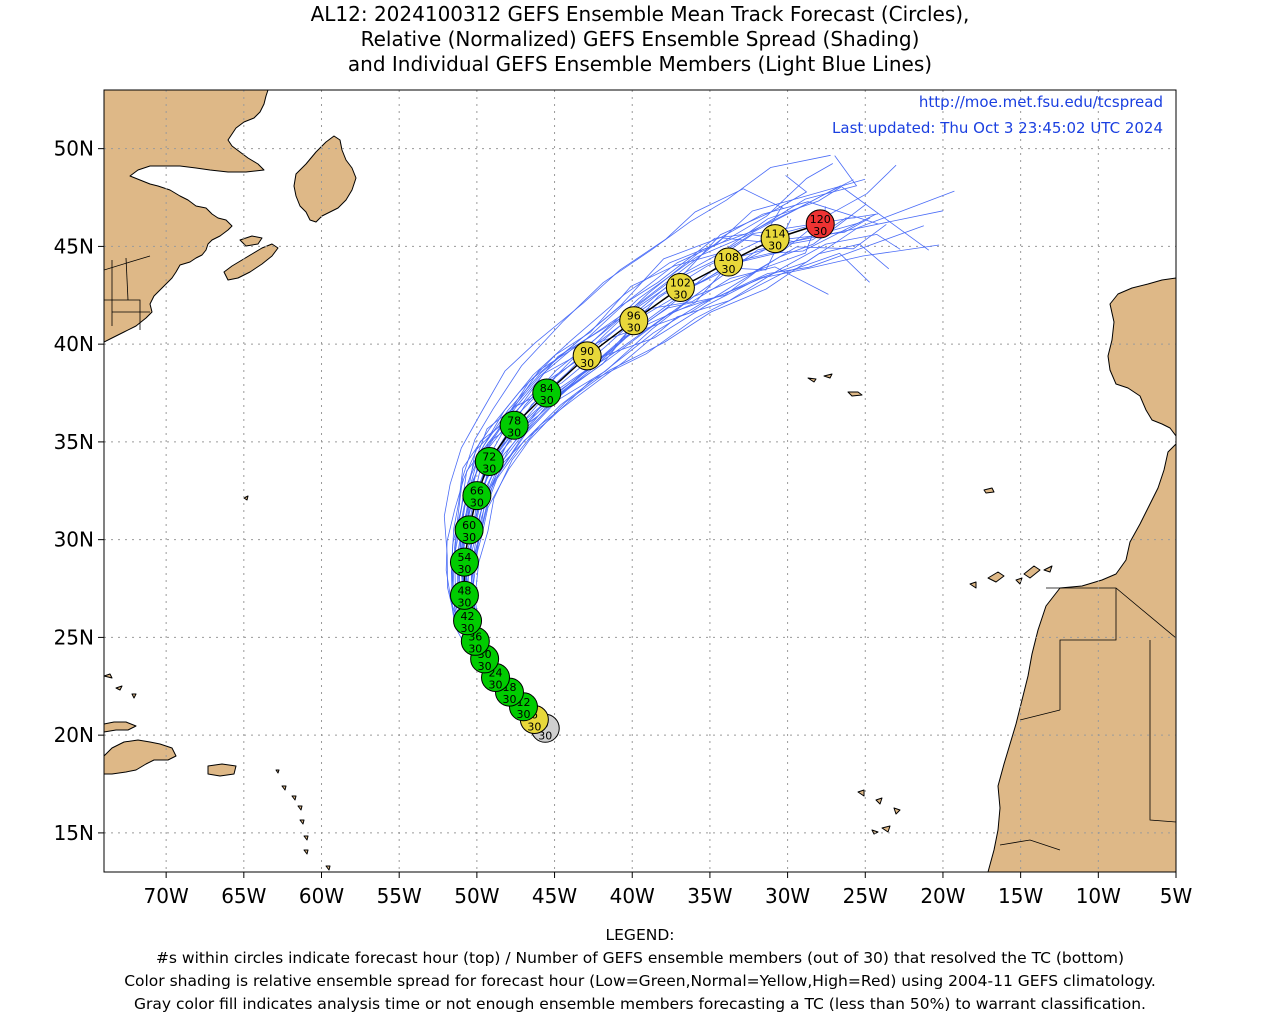 The width and height of the screenshot is (1280, 1024). Describe the element at coordinates (120, 686) in the screenshot. I see `land-bahamas` at that location.